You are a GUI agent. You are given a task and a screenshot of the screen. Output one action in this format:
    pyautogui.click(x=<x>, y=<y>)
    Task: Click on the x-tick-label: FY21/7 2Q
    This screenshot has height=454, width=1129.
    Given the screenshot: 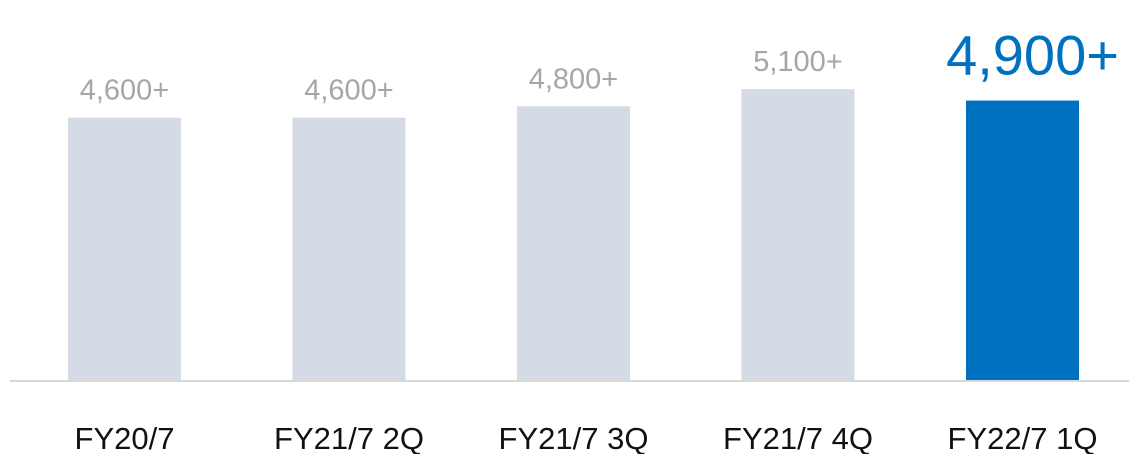 What is the action you would take?
    pyautogui.click(x=349, y=437)
    